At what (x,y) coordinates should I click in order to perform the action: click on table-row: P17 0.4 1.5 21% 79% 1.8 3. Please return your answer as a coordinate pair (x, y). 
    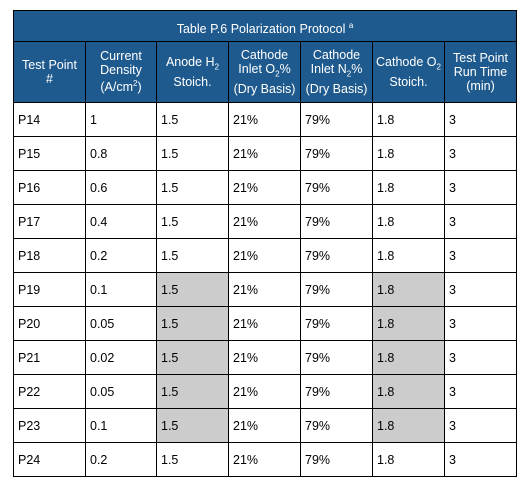
    Looking at the image, I should click on (265, 221).